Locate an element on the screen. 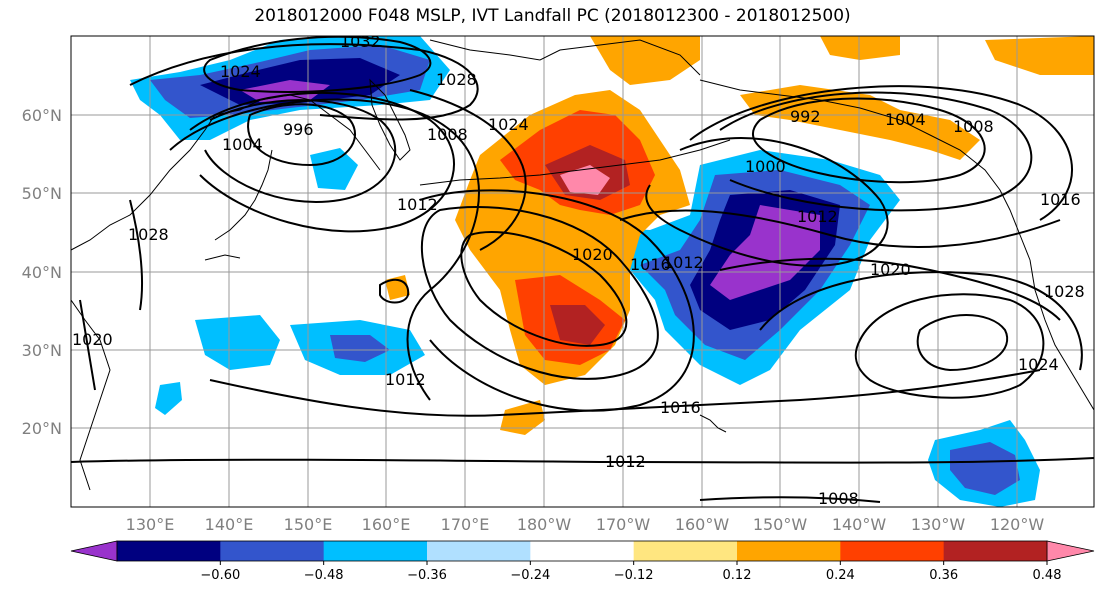 This screenshot has width=1105, height=601. lon-tick-label: 160°E is located at coordinates (386, 524).